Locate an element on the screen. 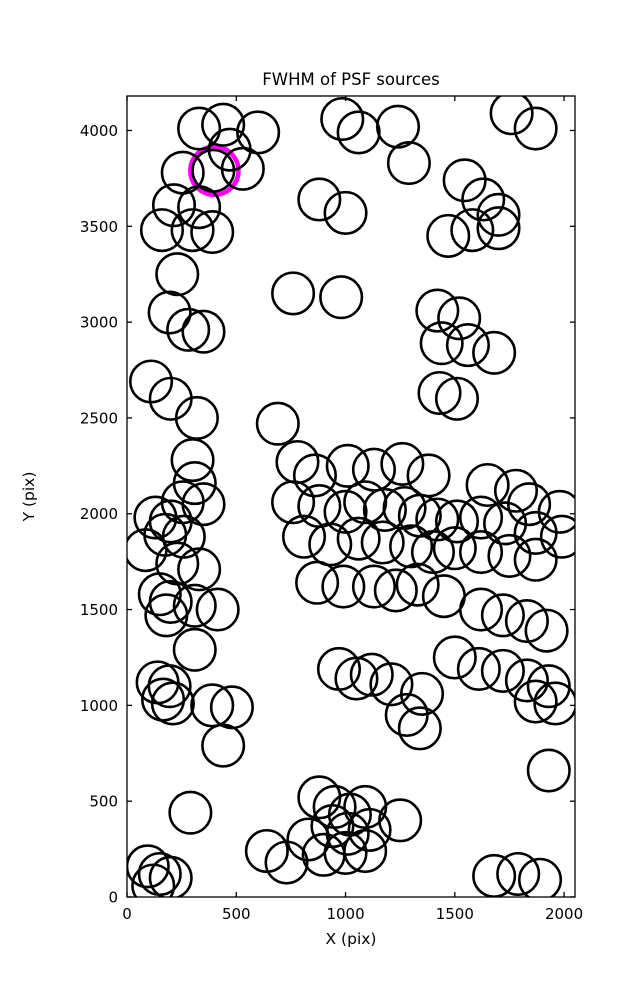 Image resolution: width=637 pixels, height=1000 pixels. y-tick-label: 2500 is located at coordinates (99, 418).